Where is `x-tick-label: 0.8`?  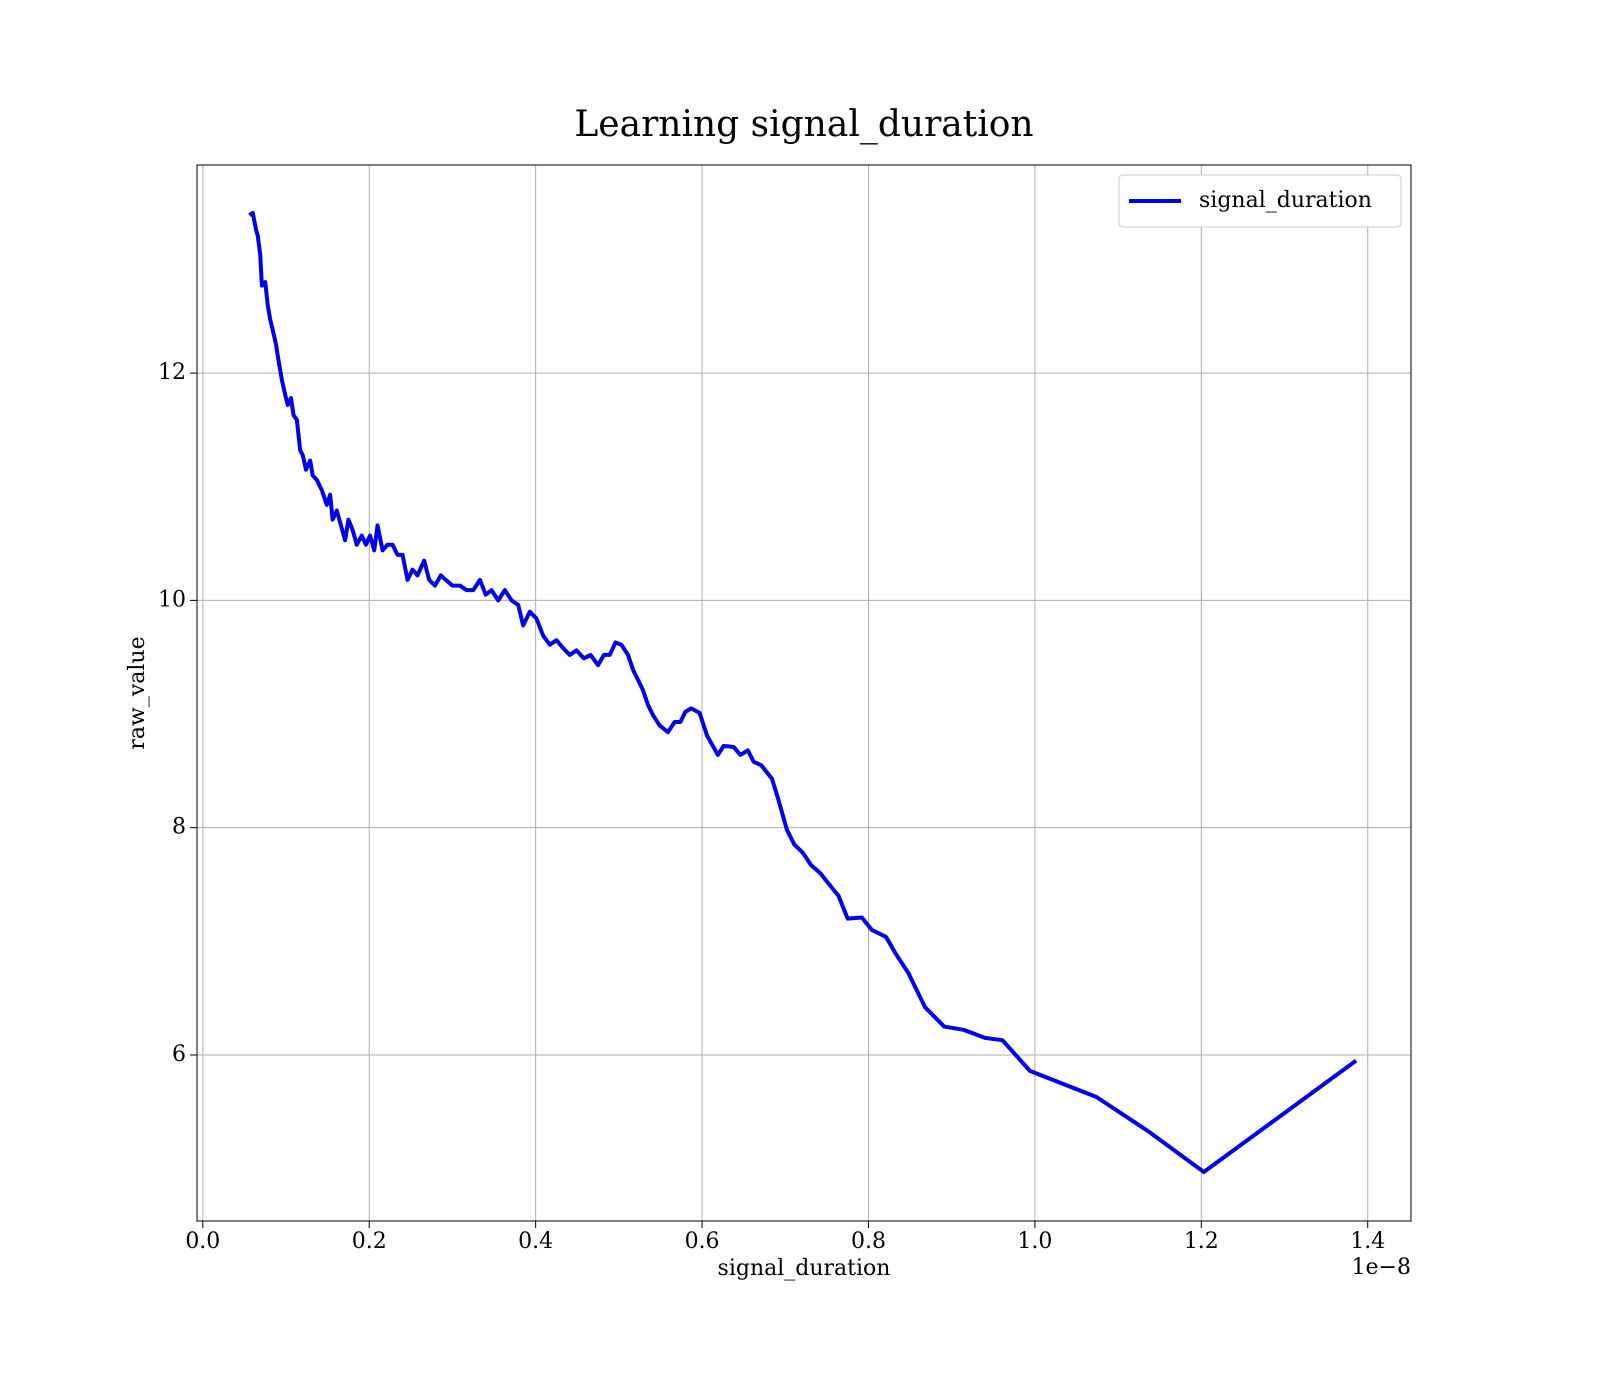 x-tick-label: 0.8 is located at coordinates (868, 1241).